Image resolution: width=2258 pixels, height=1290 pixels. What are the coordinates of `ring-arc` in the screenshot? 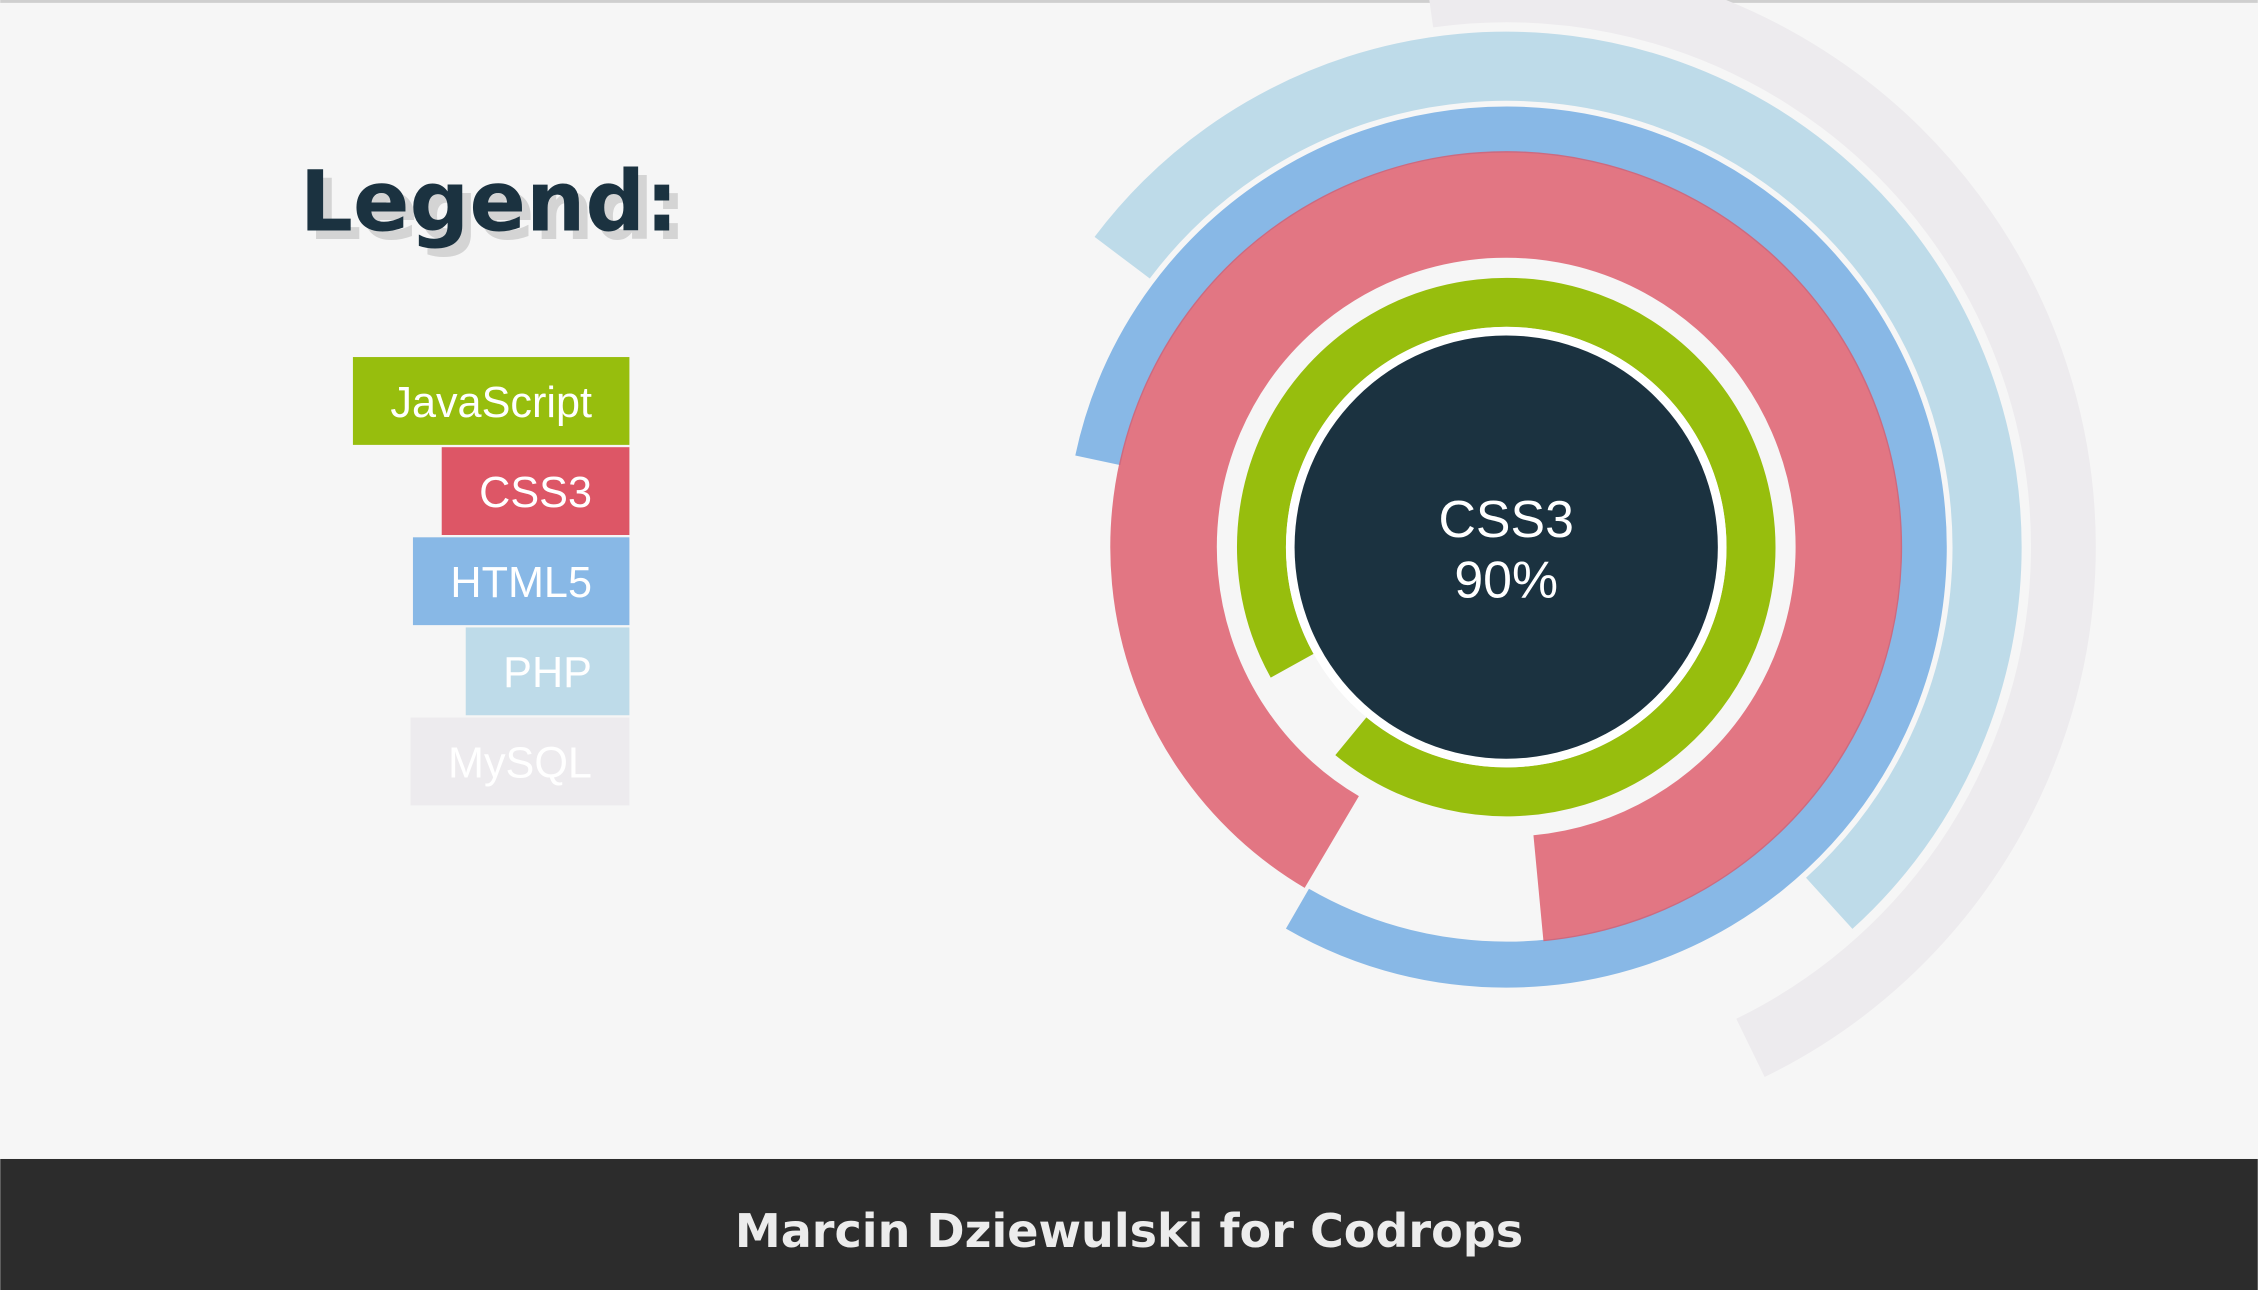 It's located at (1506, 547).